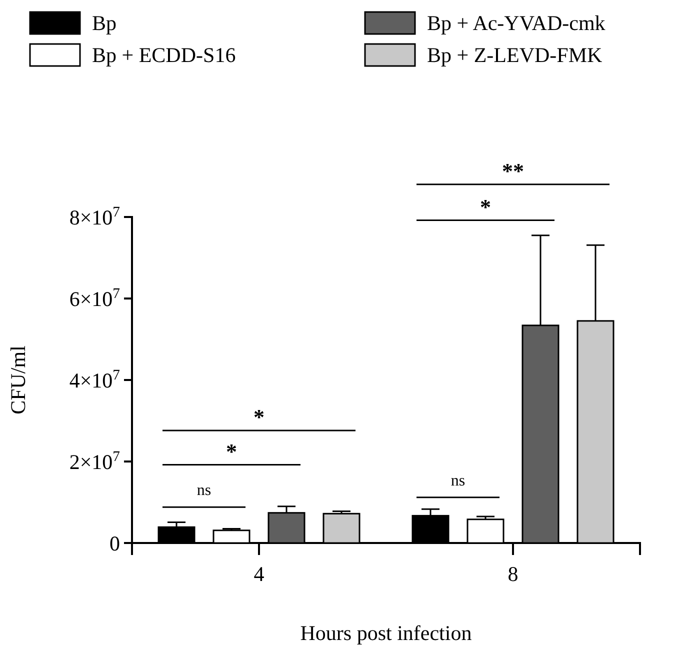 This screenshot has height=664, width=696. What do you see at coordinates (94, 298) in the screenshot?
I see `y-tick-label: 6×10$^{7}$` at bounding box center [94, 298].